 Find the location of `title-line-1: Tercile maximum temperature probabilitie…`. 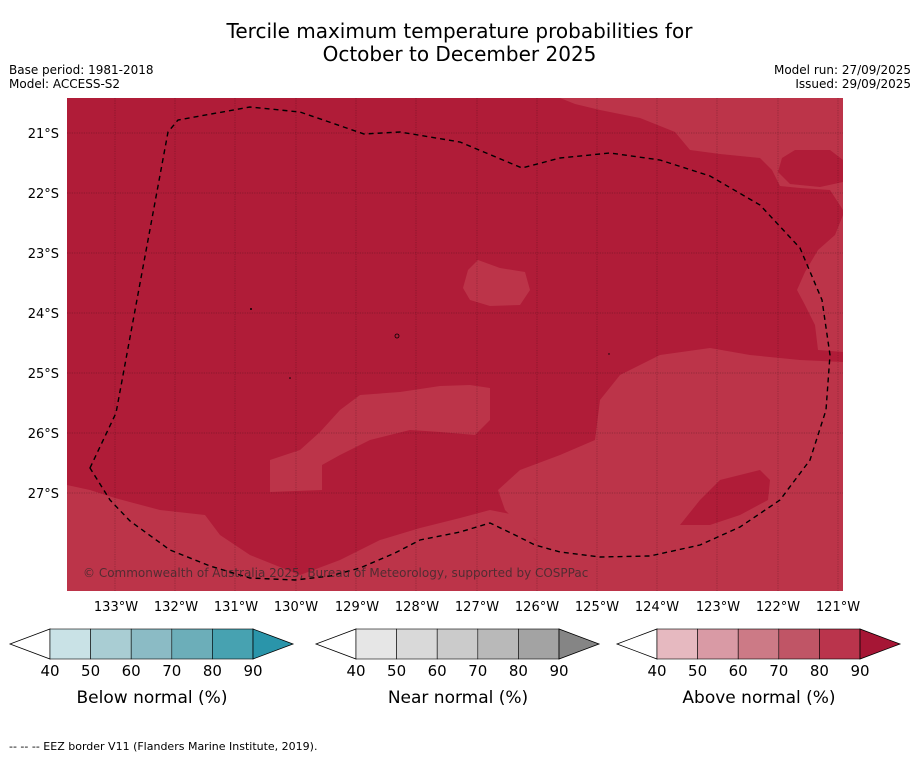

title-line-1: Tercile maximum temperature probabilitie… is located at coordinates (459, 31).